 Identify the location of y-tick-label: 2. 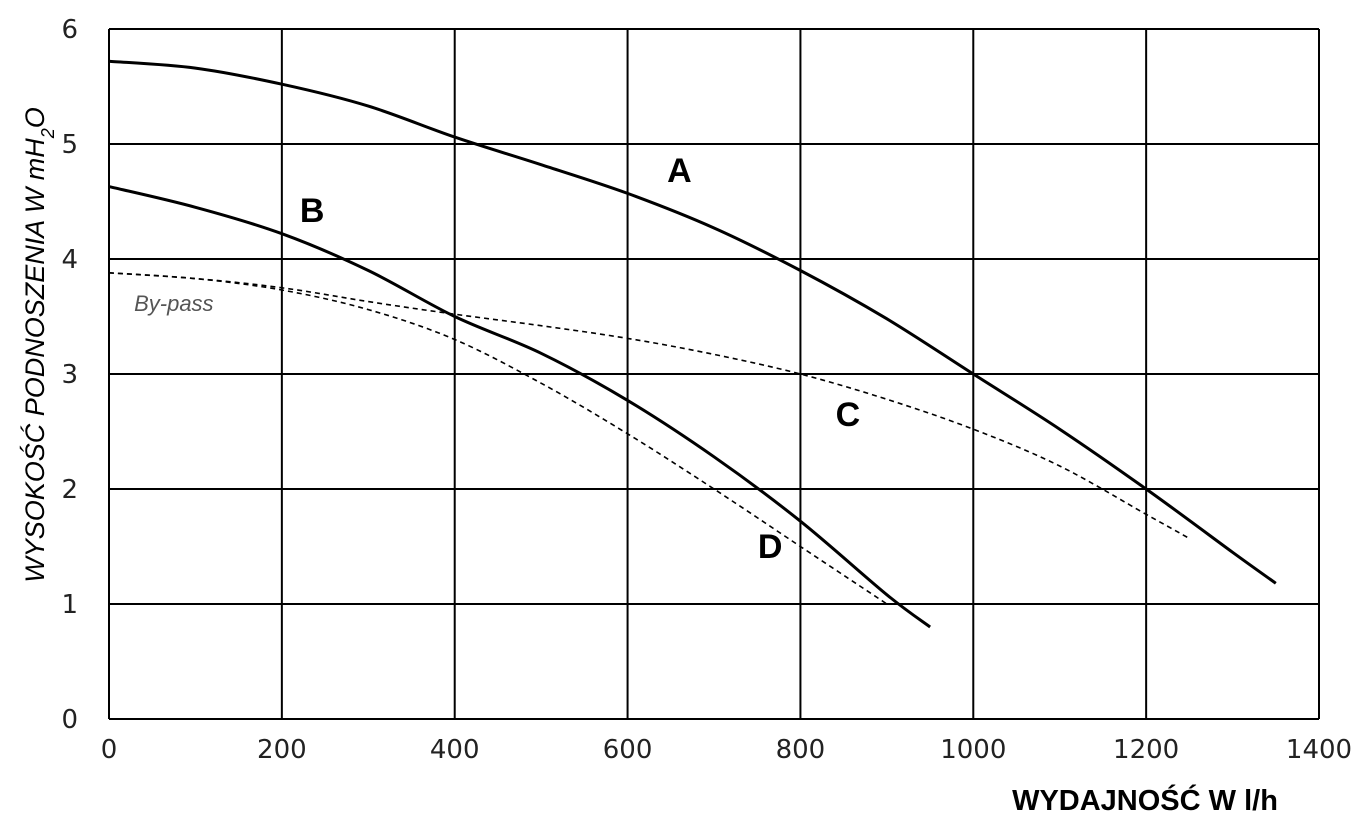
(69, 490).